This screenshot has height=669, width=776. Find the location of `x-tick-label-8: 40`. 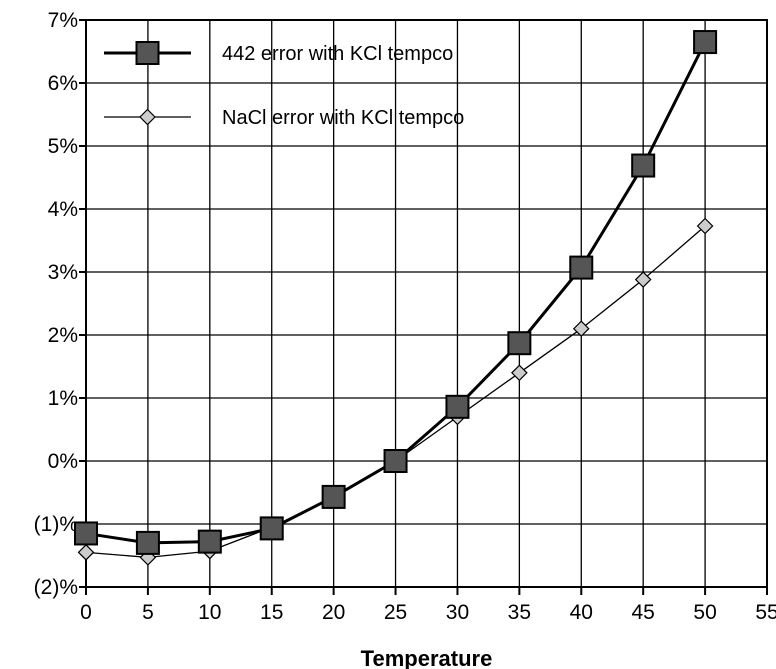

x-tick-label-8: 40 is located at coordinates (581, 612).